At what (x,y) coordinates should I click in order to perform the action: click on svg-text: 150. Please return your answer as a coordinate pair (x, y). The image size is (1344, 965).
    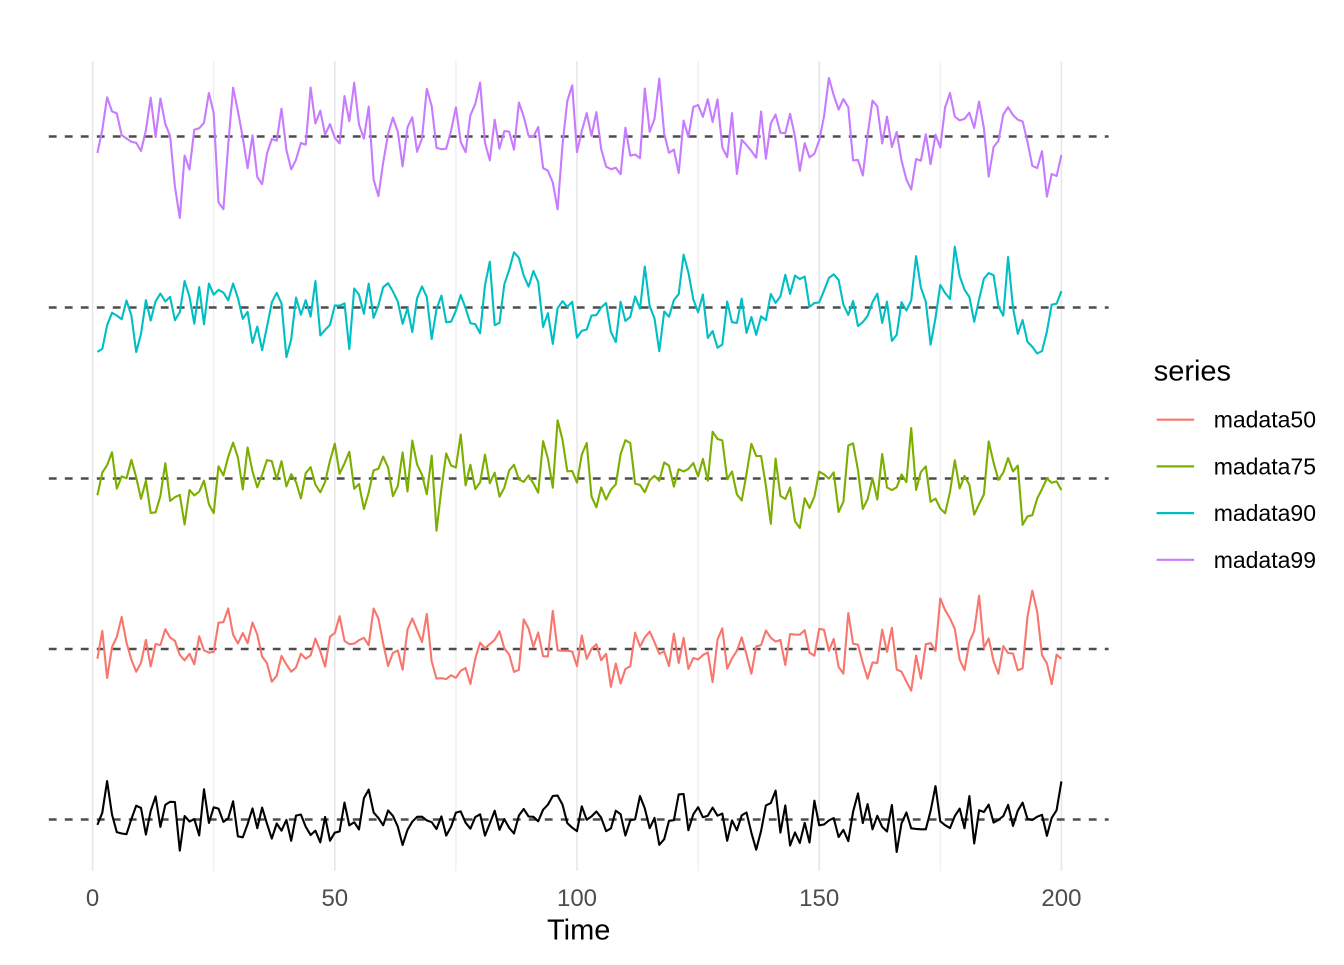
    Looking at the image, I should click on (819, 898).